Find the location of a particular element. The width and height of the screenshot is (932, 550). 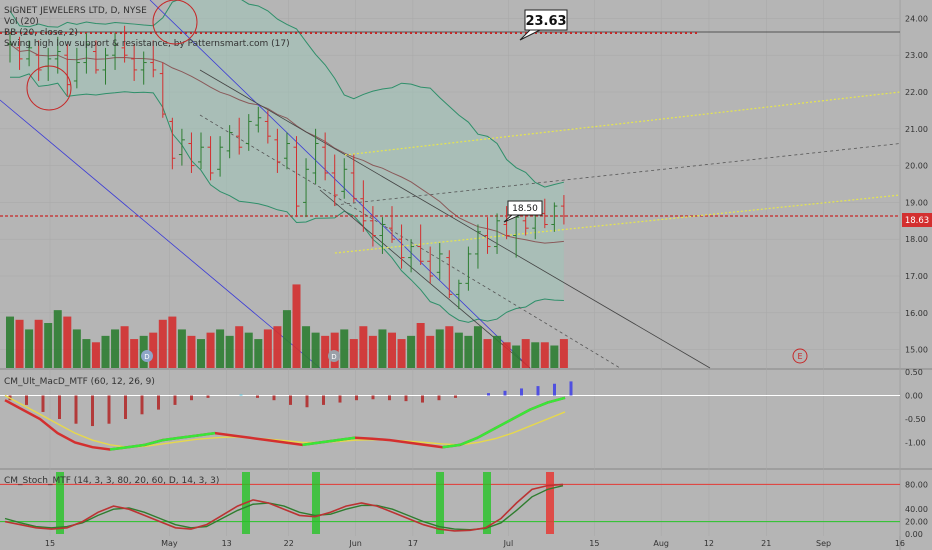

time-tick-label: May is located at coordinates (169, 543).